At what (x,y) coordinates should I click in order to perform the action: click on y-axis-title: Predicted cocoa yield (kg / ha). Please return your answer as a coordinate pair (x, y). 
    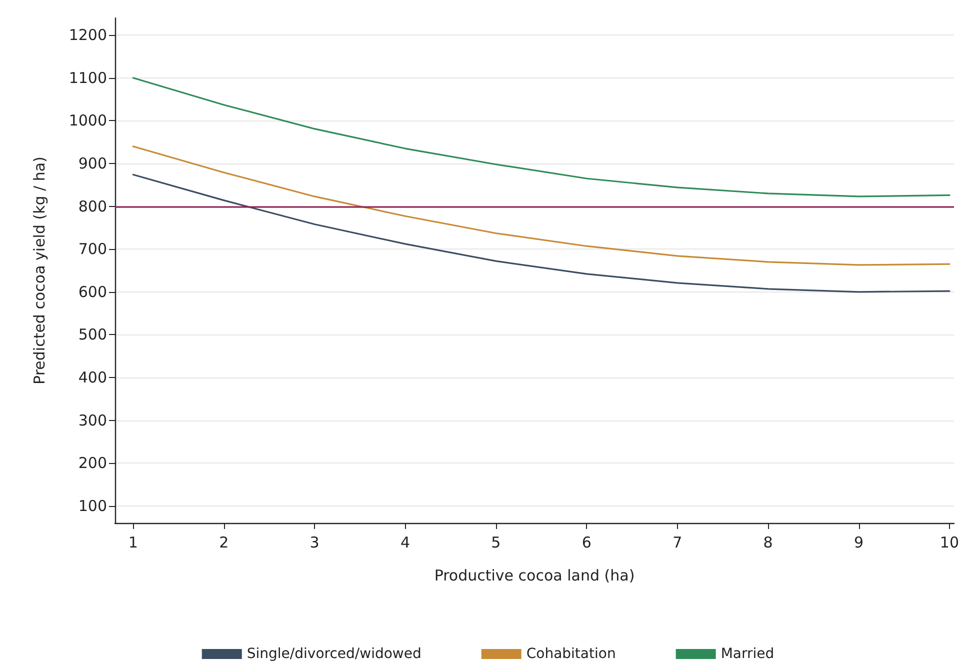
    Looking at the image, I should click on (39, 270).